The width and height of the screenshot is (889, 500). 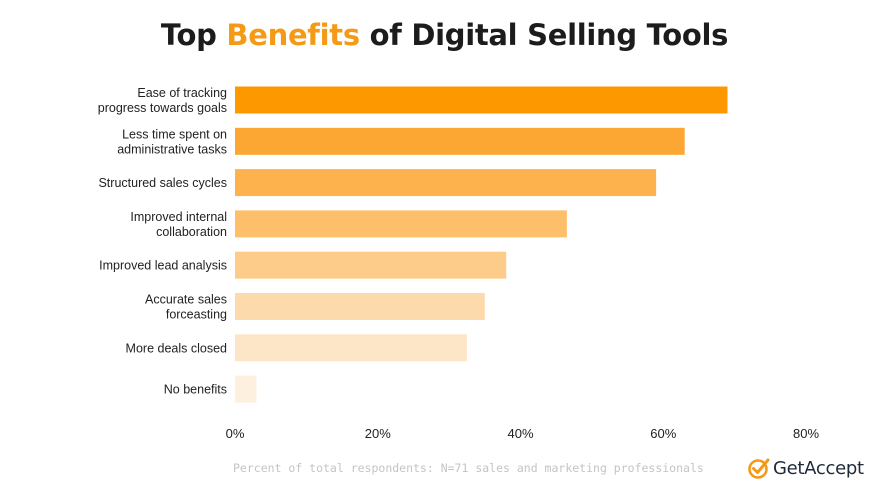 I want to click on category-label: Less time spent on administrative tasks, so click(x=172, y=141).